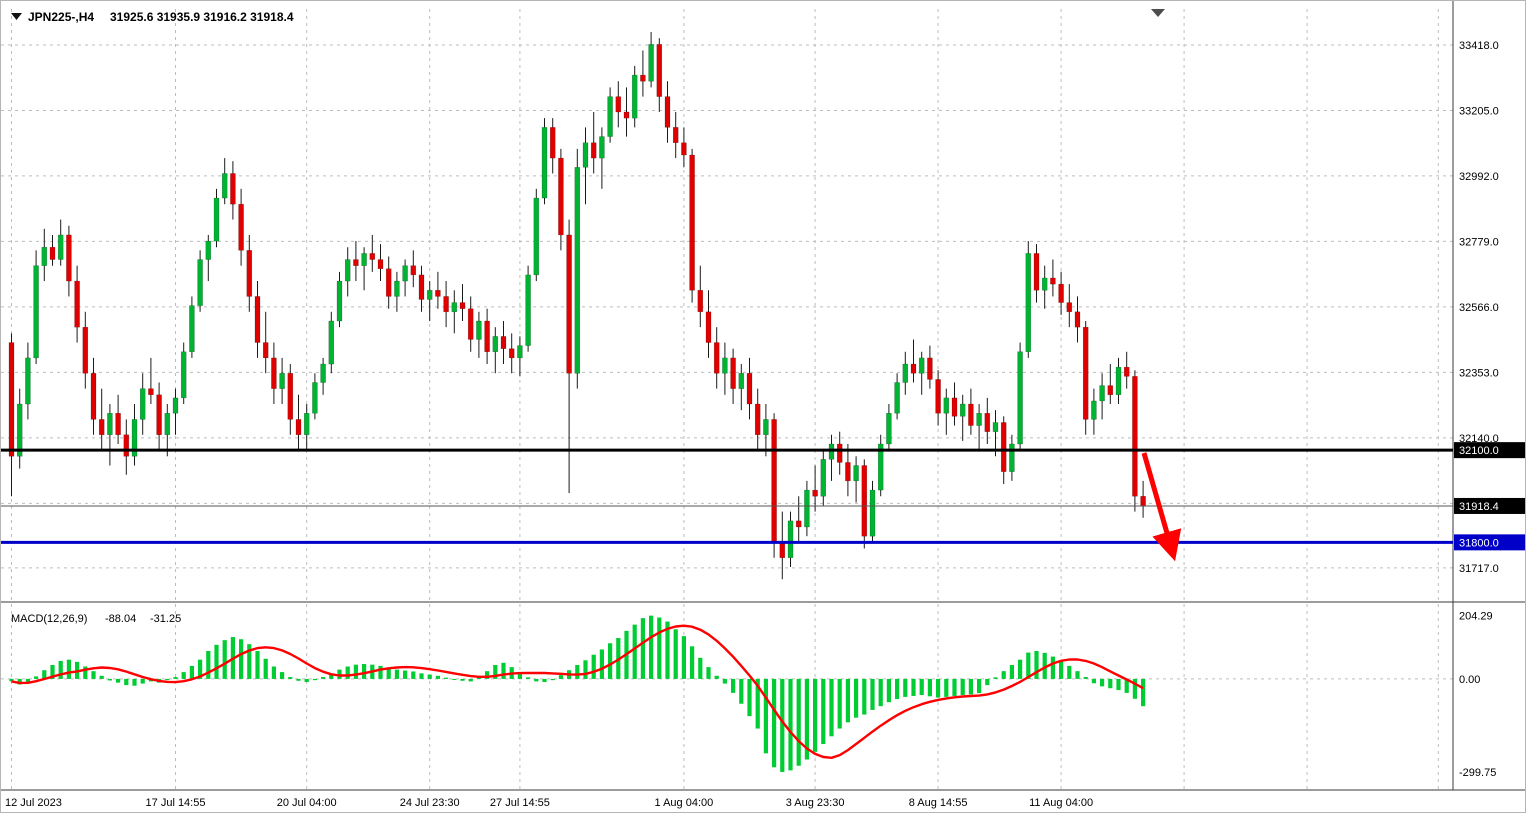  What do you see at coordinates (96, 619) in the screenshot?
I see `macd-header: MACD(12,26,9) -88.04 -31.25` at bounding box center [96, 619].